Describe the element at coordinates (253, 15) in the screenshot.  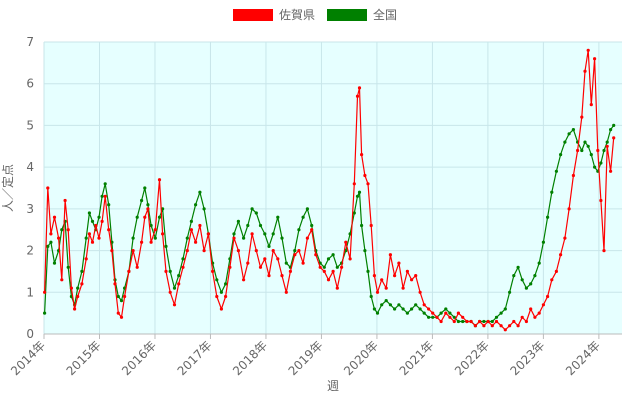
I see `legend-swatch` at that location.